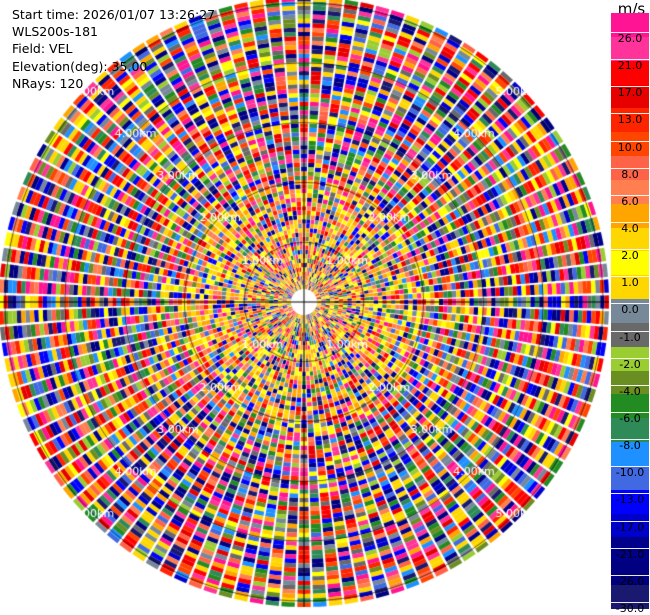 This screenshot has width=650, height=615. What do you see at coordinates (630, 391) in the screenshot?
I see `colorbar-tick-label: -4.0` at bounding box center [630, 391].